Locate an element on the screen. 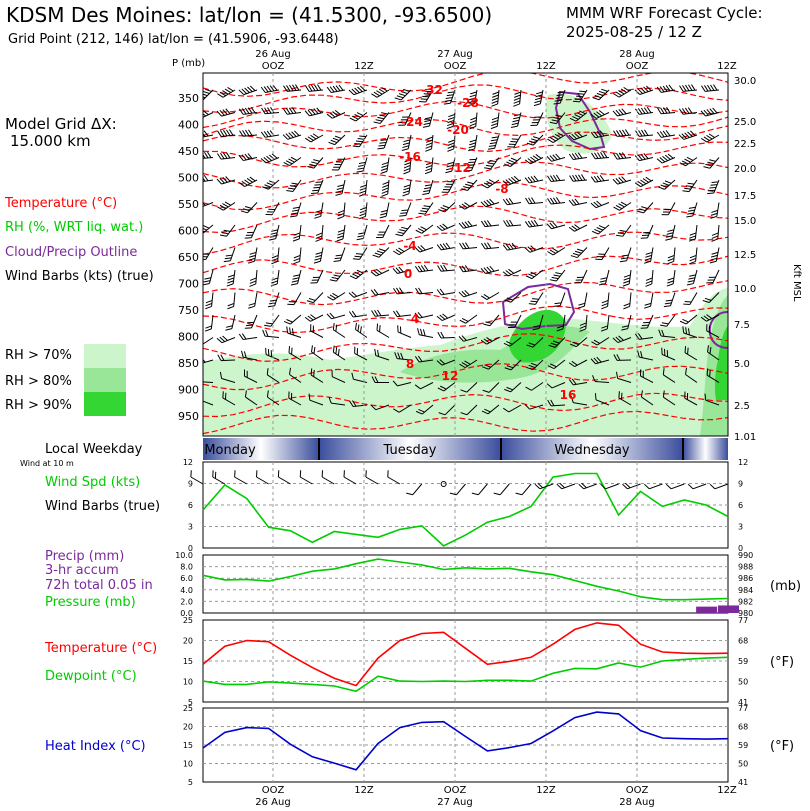 Image resolution: width=810 pixels, height=811 pixels. temperature-contour-label: 16 is located at coordinates (568, 395).